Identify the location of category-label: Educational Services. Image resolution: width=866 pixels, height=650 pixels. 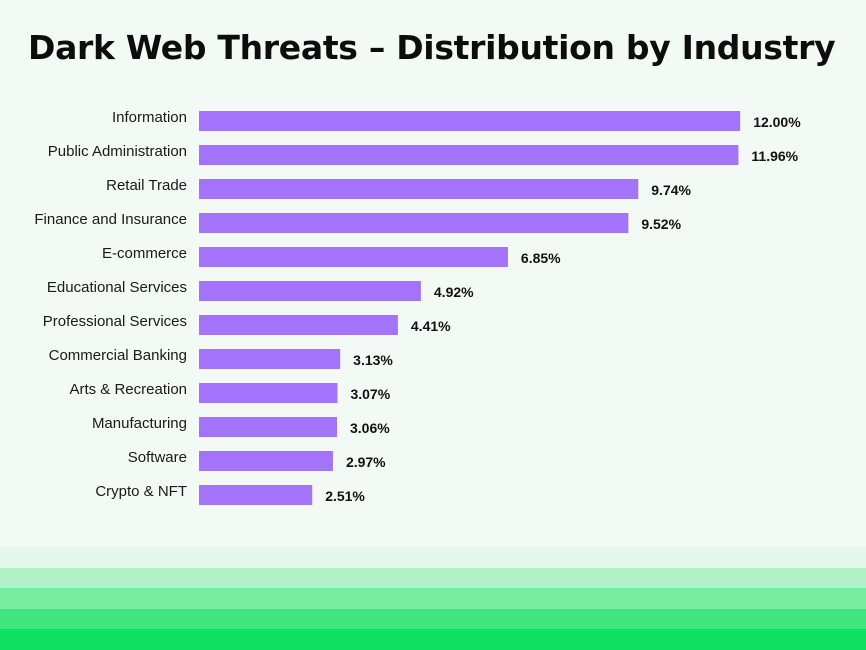
(117, 287).